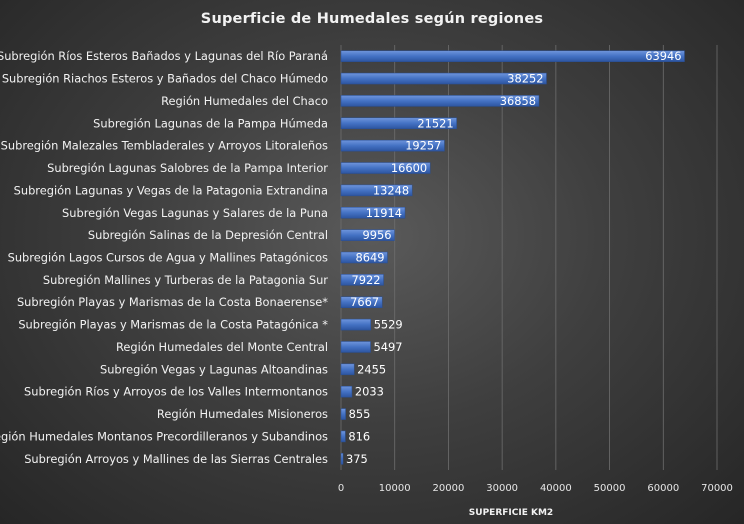 This screenshot has width=744, height=524. Describe the element at coordinates (717, 488) in the screenshot. I see `x-tick-label: 70000` at that location.